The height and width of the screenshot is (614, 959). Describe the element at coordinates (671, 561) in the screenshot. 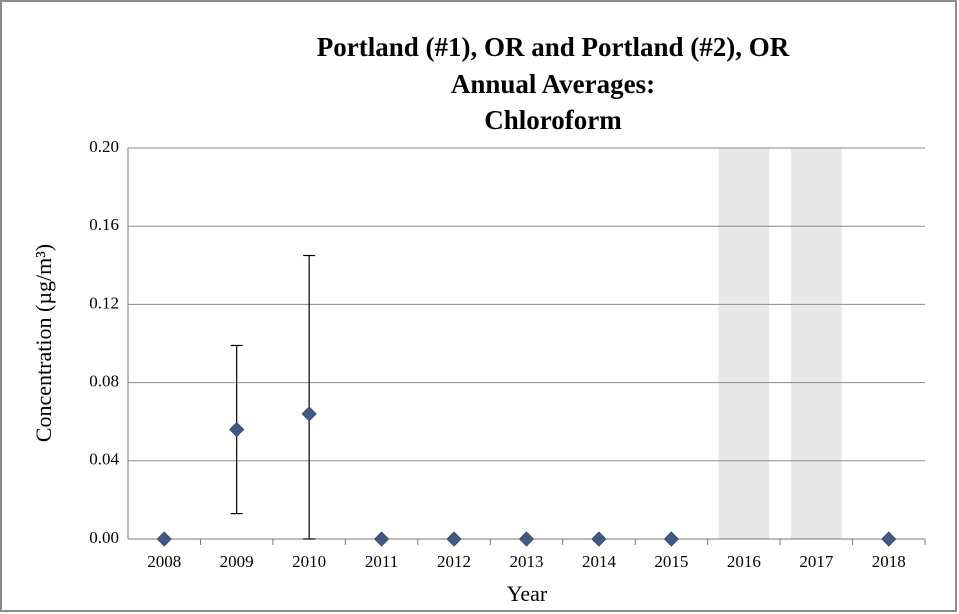

I see `x-tick-label: 2015` at that location.